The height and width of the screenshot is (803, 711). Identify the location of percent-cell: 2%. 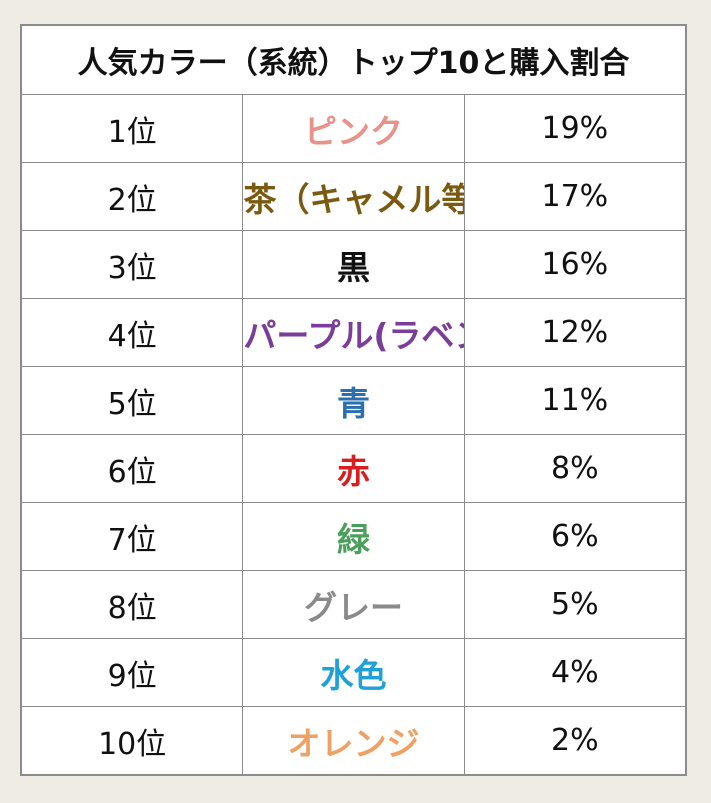
(575, 740).